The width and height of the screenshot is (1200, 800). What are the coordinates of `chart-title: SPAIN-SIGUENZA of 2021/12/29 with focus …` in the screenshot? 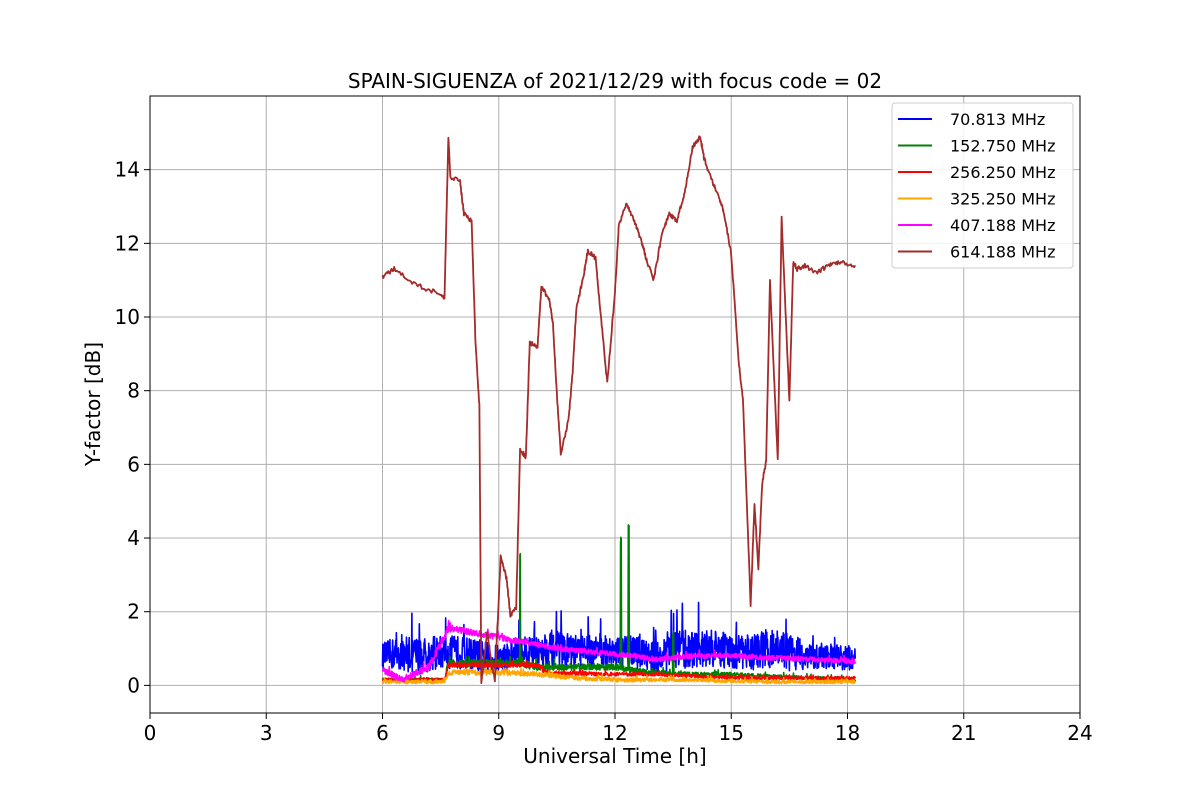 It's located at (615, 81).